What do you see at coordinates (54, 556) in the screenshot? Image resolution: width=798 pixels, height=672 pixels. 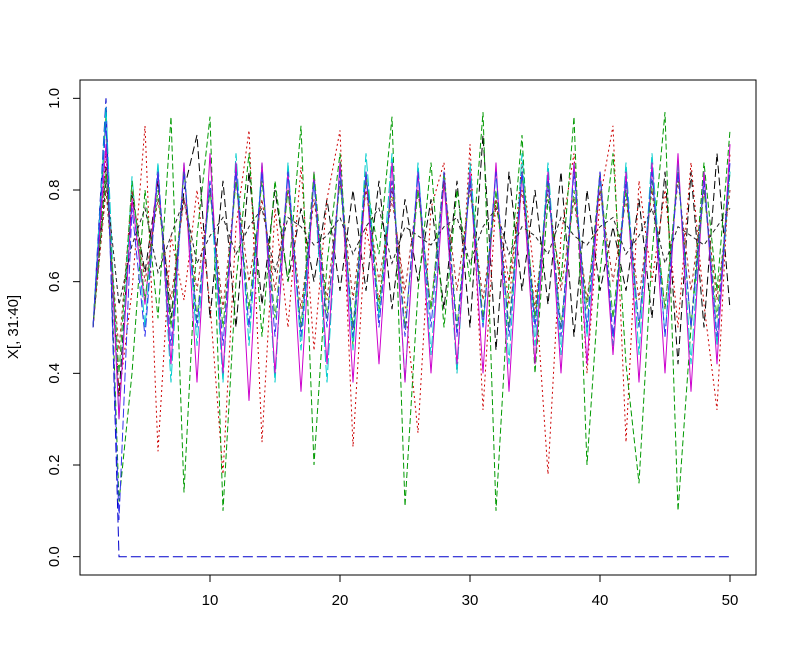 I see `y-tick-label: 0.0` at bounding box center [54, 556].